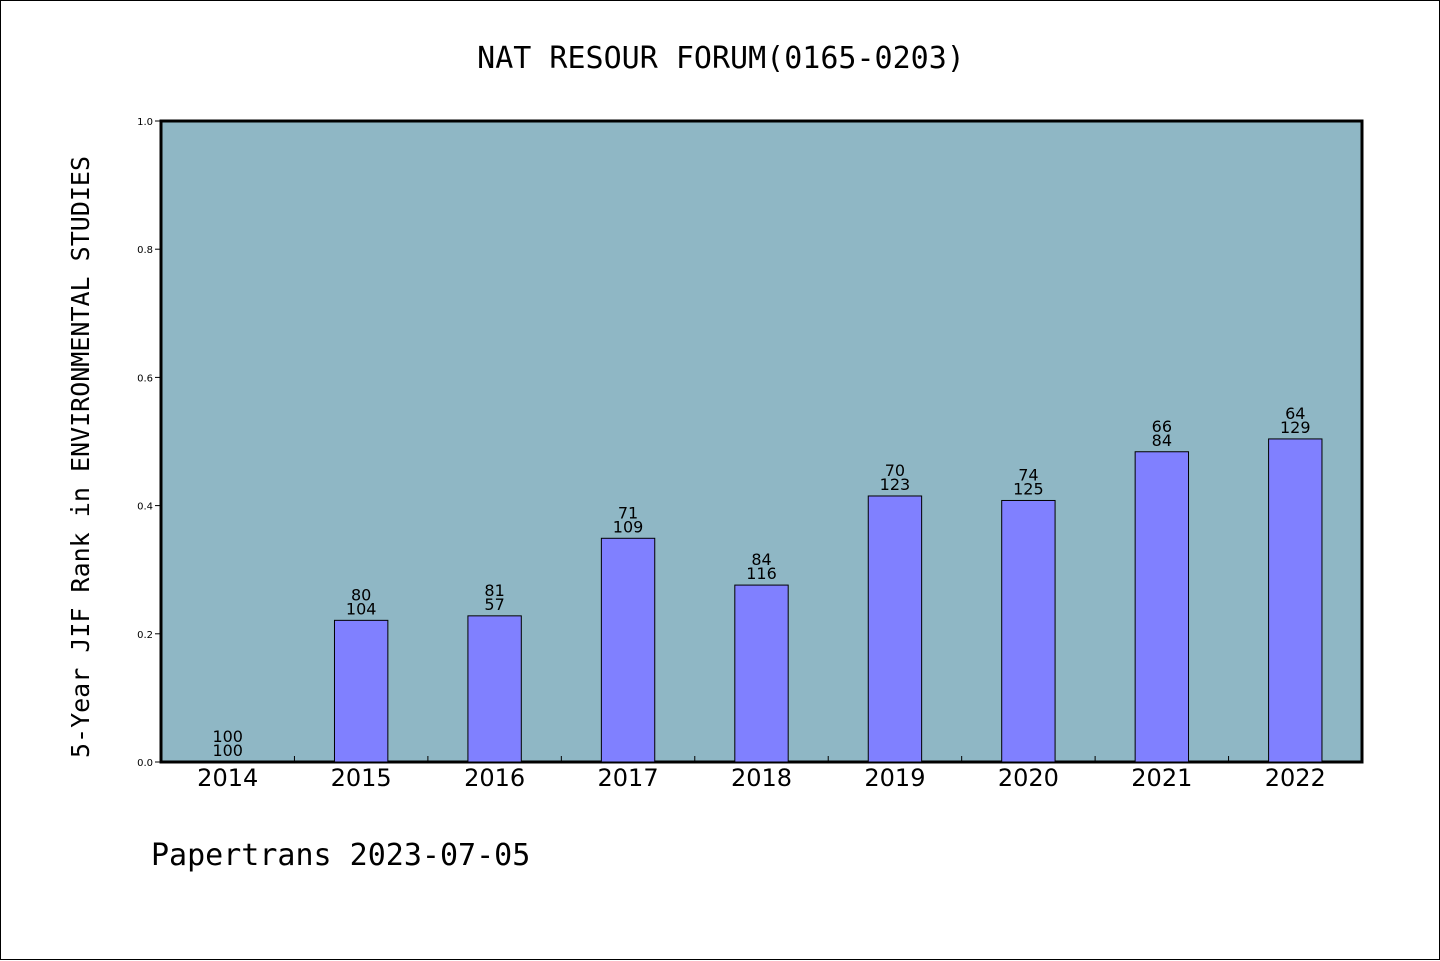  What do you see at coordinates (1028, 778) in the screenshot?
I see `x-tick-label: 2020` at bounding box center [1028, 778].